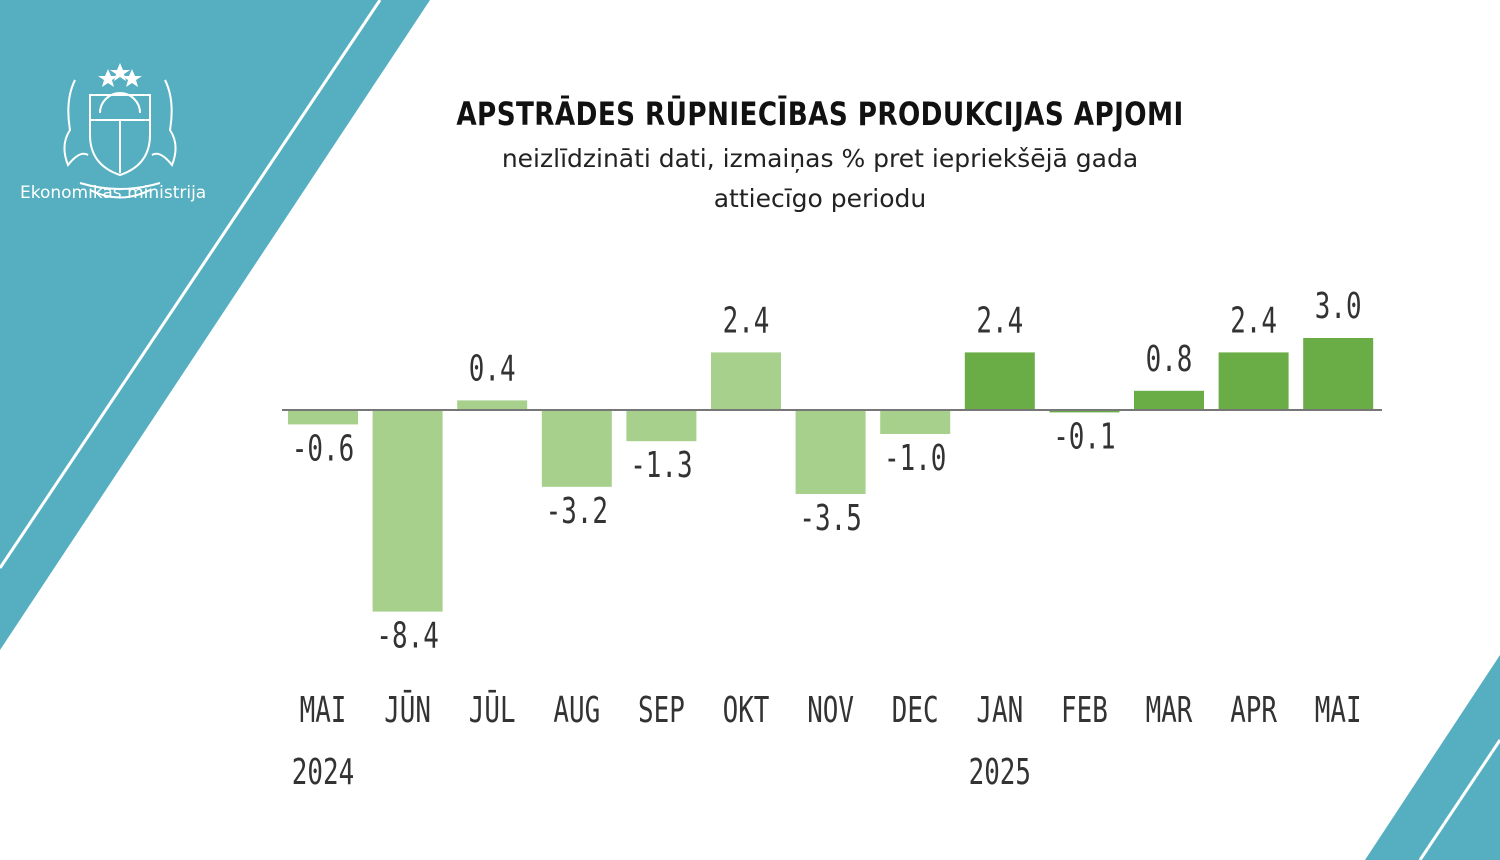  Describe the element at coordinates (323, 710) in the screenshot. I see `month-label-0: MAI` at that location.